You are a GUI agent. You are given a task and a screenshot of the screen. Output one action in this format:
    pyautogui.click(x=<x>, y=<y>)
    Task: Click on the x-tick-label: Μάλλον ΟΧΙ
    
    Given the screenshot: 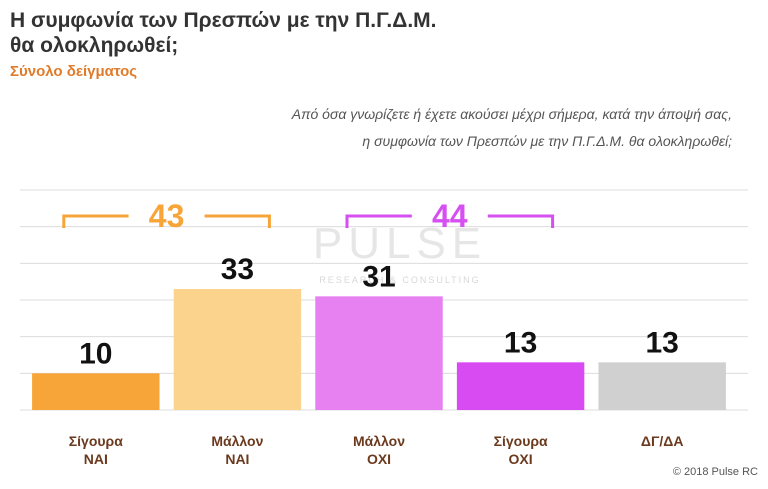 What is the action you would take?
    pyautogui.click(x=378, y=450)
    